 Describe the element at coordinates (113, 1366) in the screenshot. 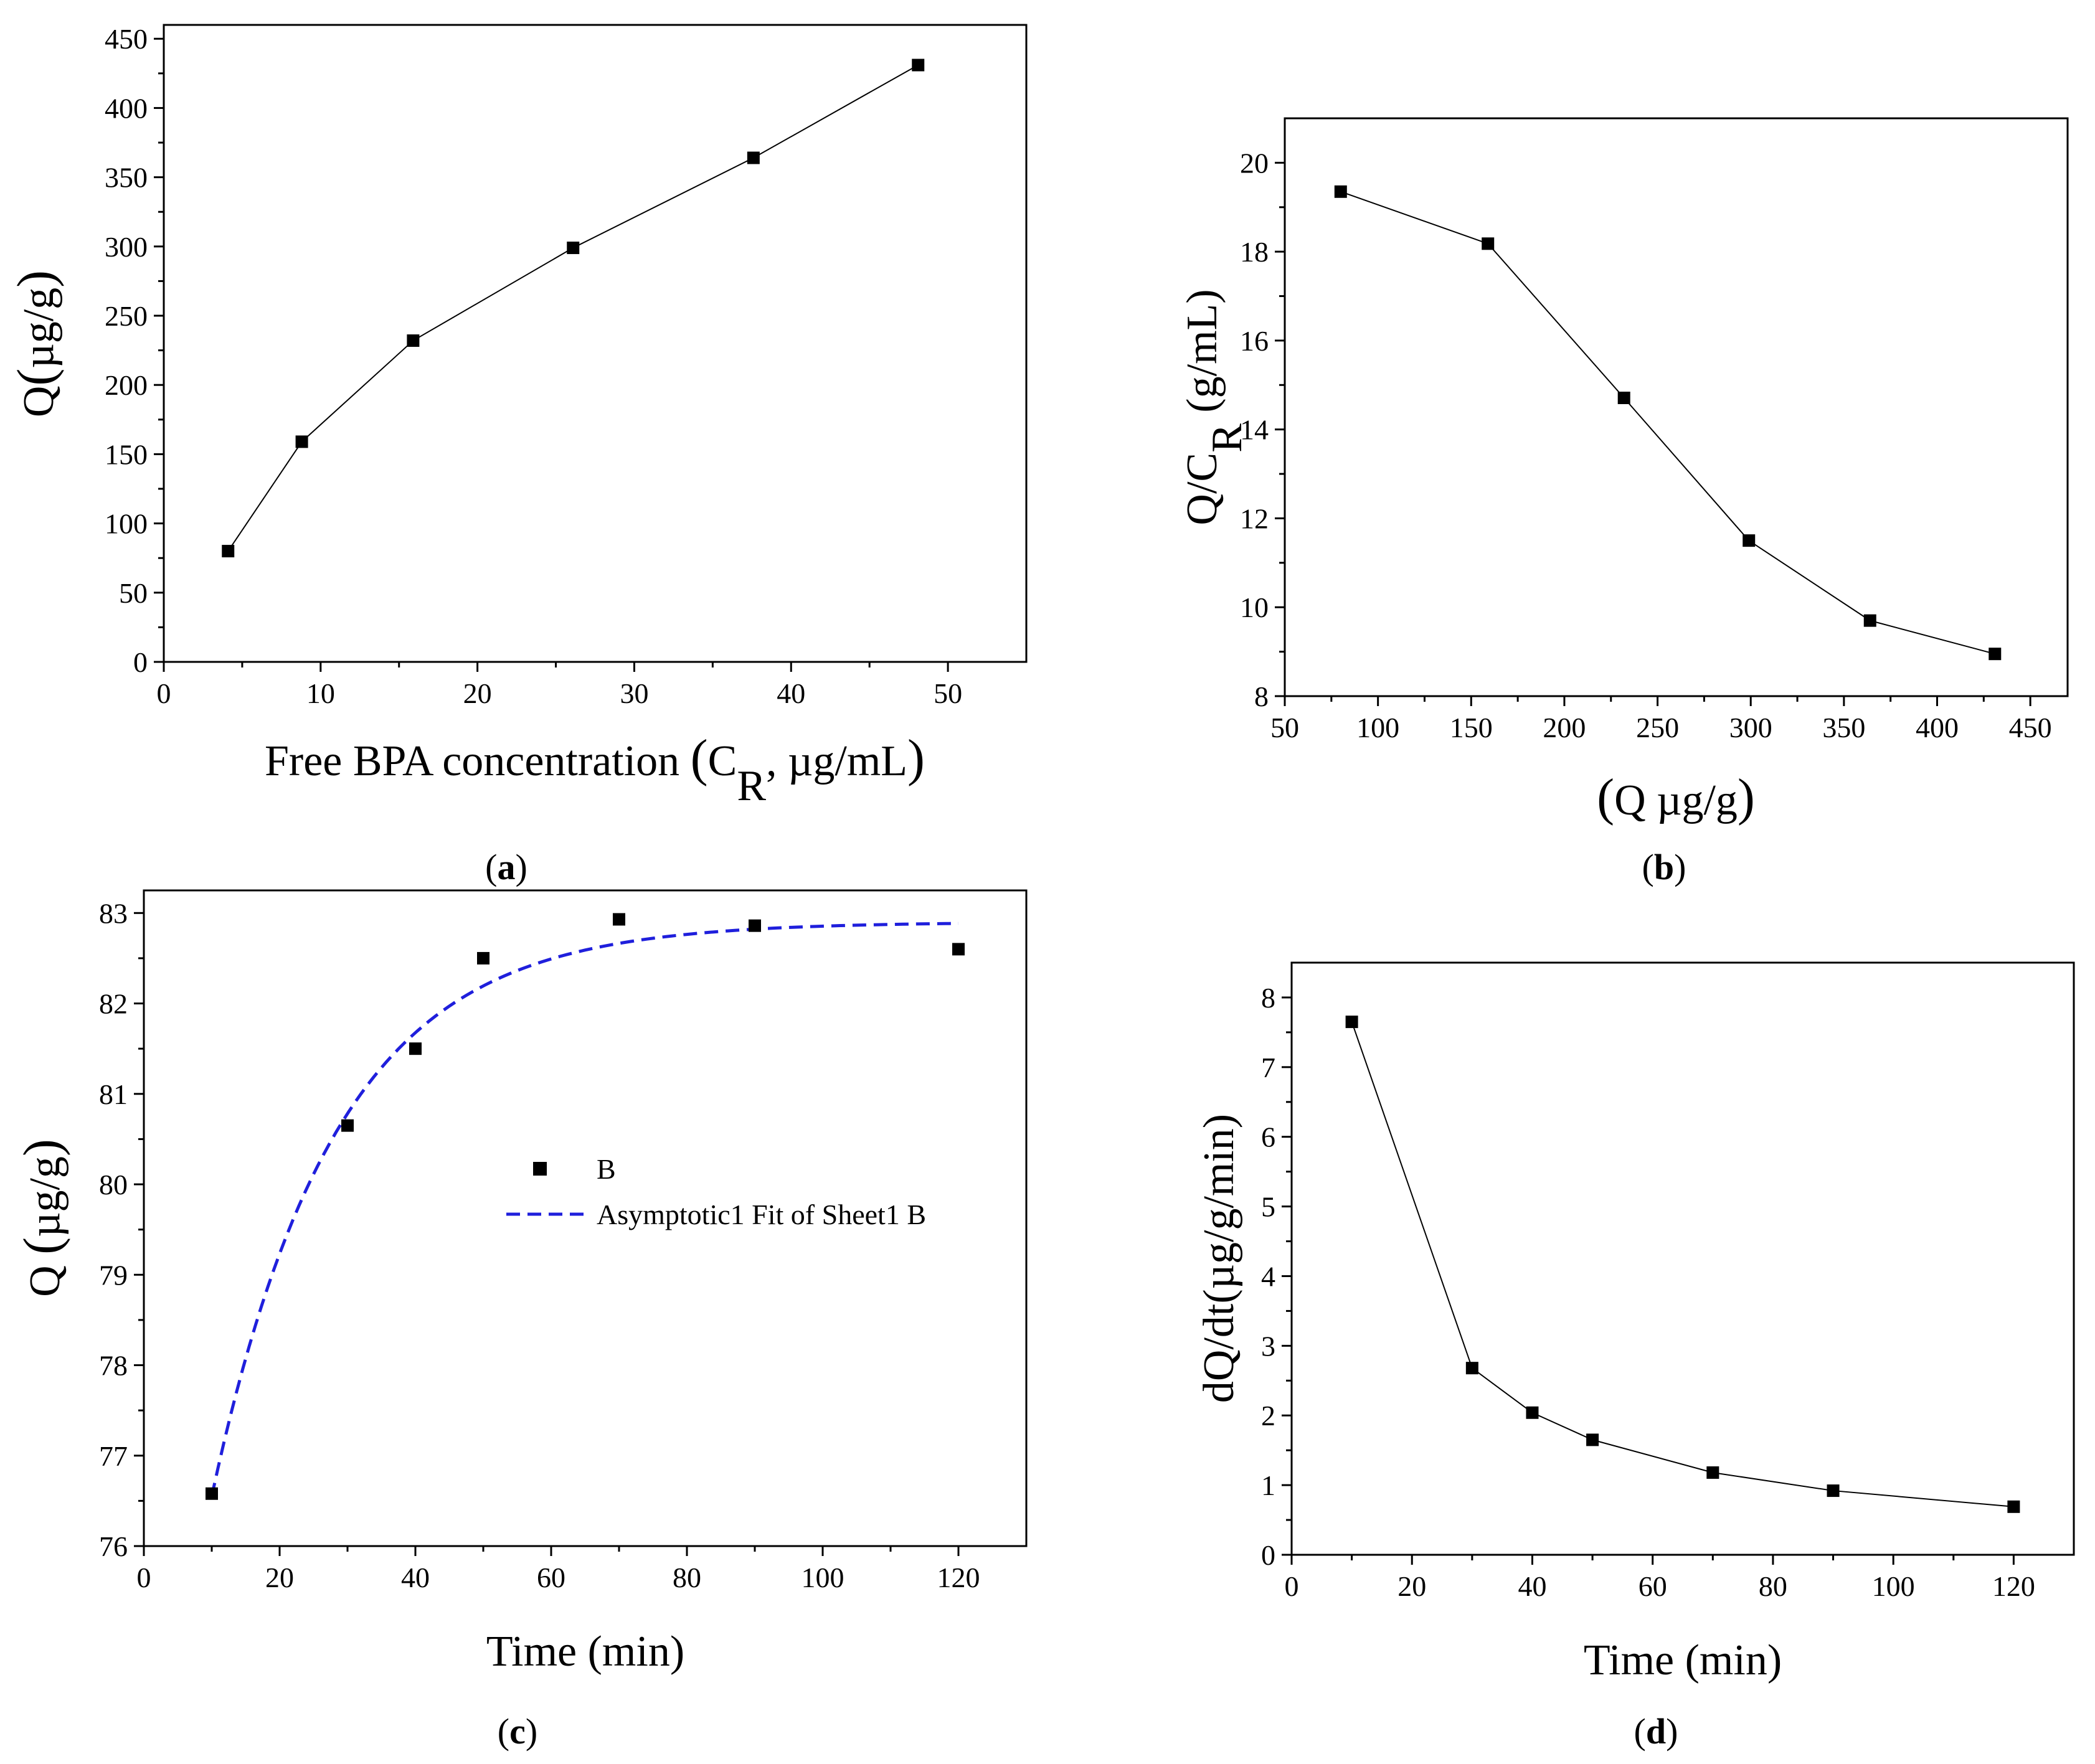

I see `y-tick-label: 78` at that location.